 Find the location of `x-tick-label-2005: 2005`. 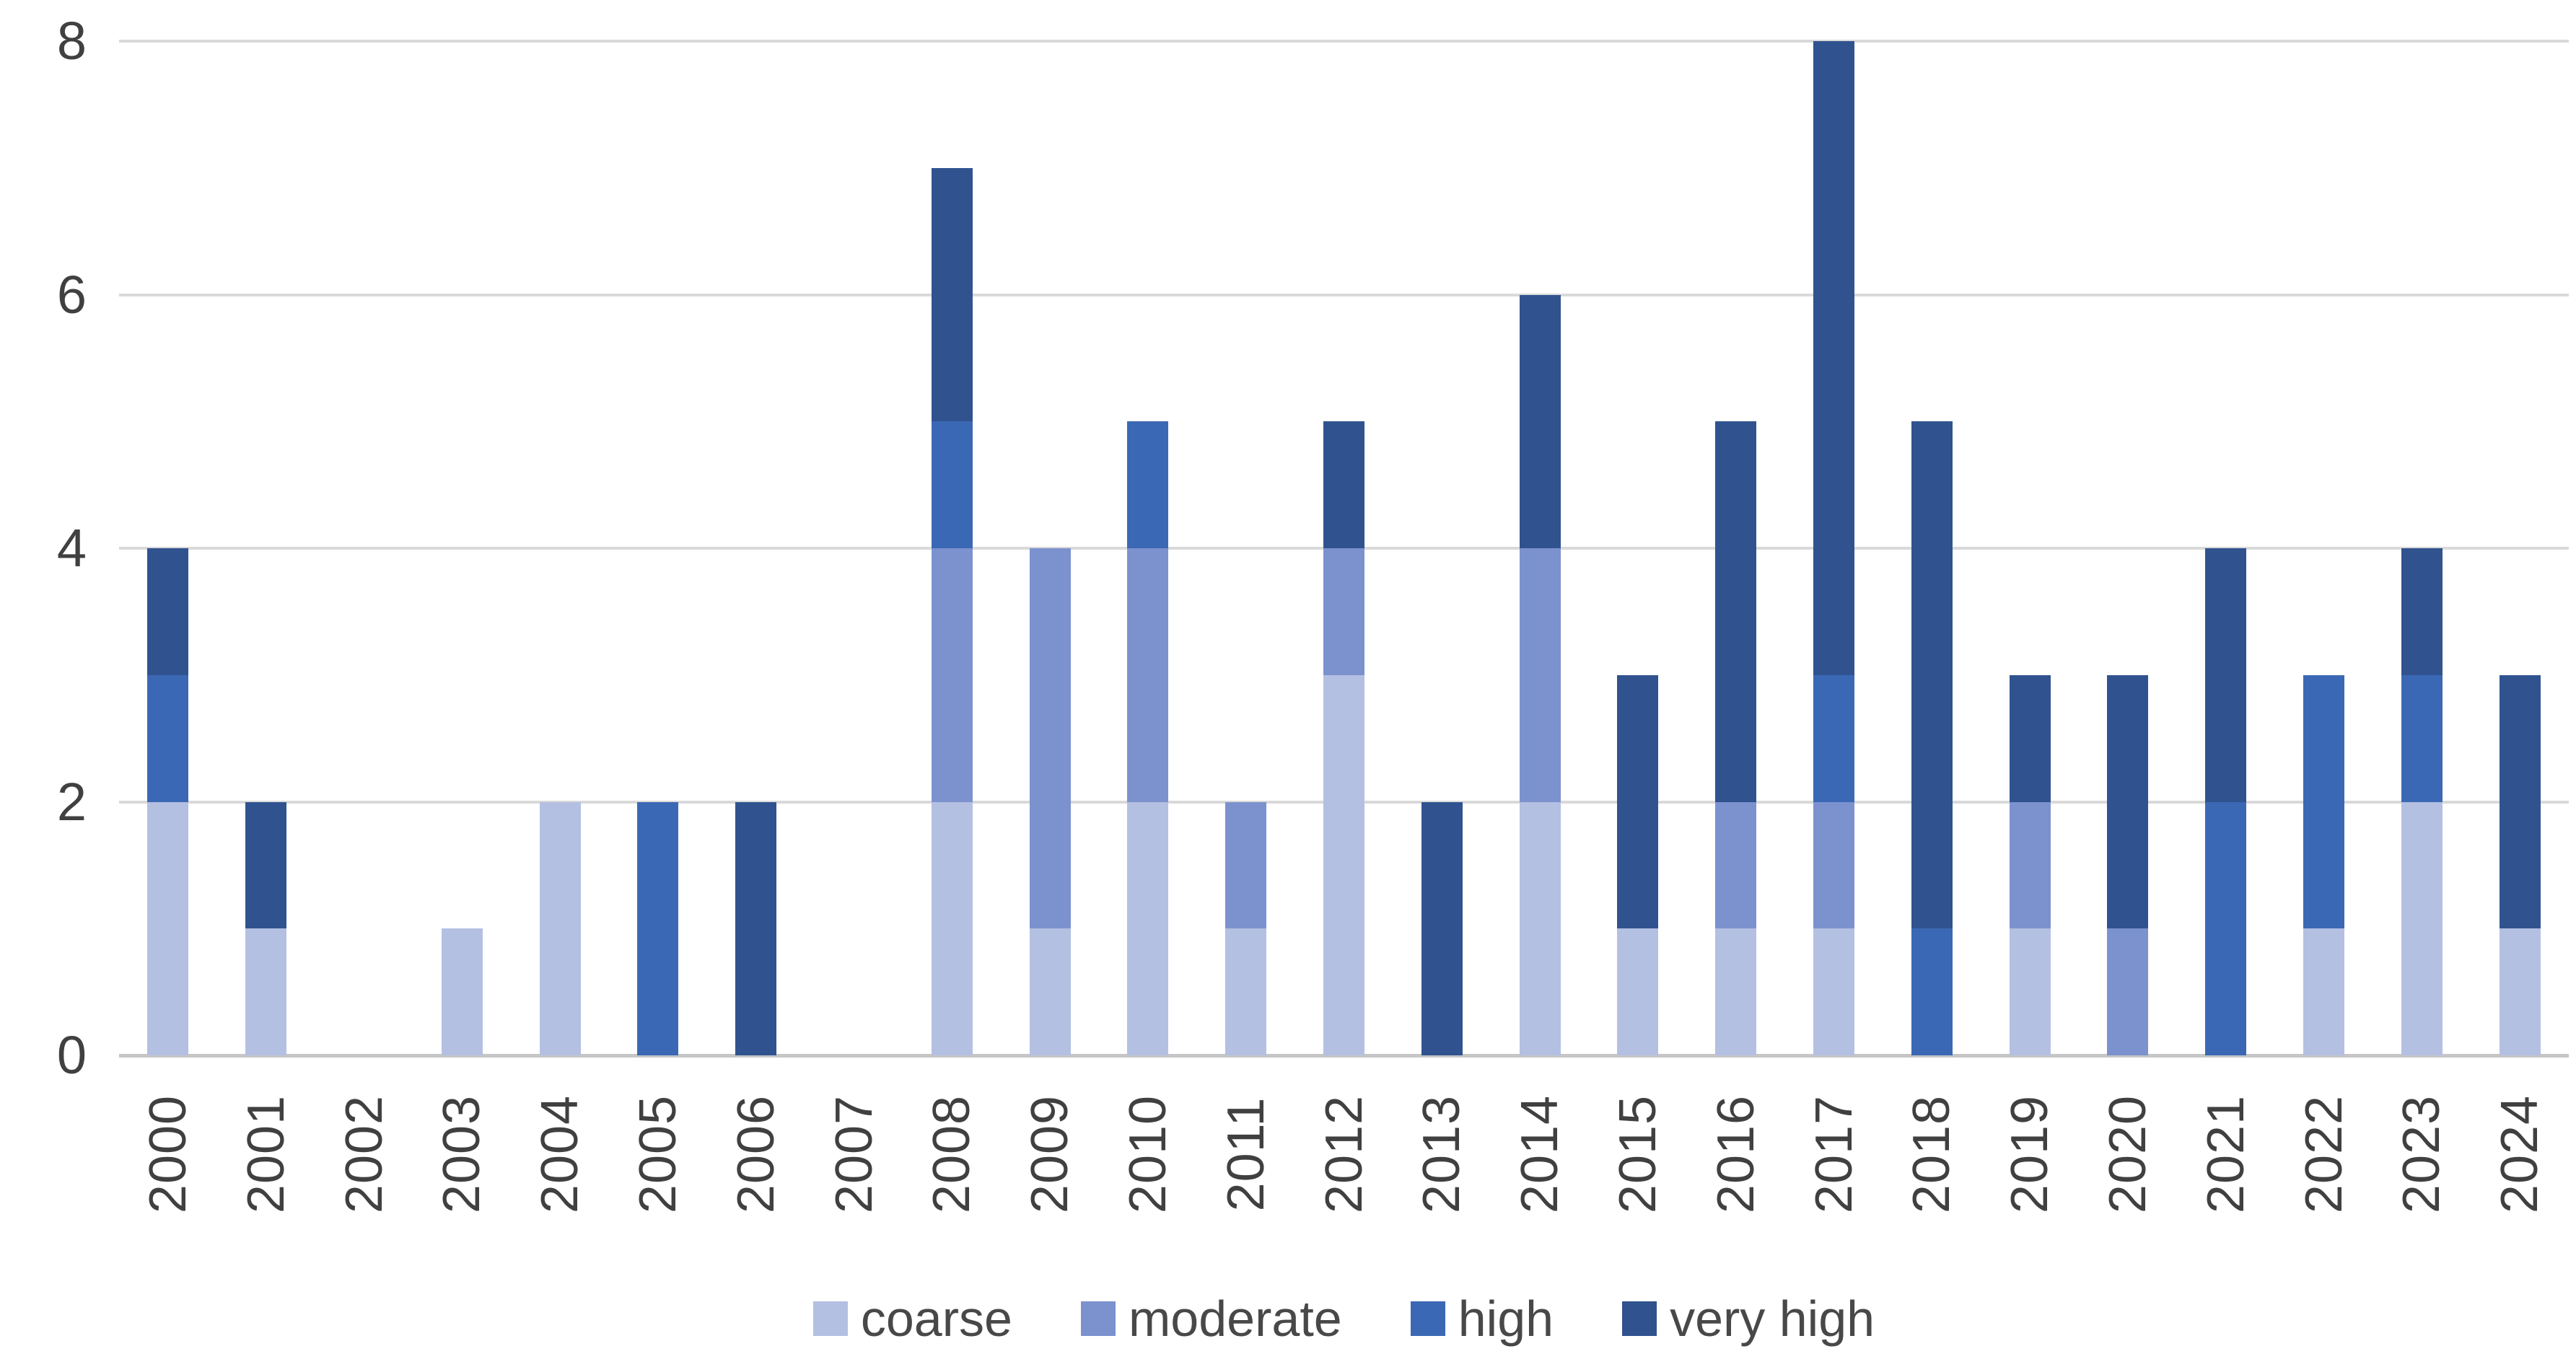

x-tick-label-2005: 2005 is located at coordinates (657, 1154).